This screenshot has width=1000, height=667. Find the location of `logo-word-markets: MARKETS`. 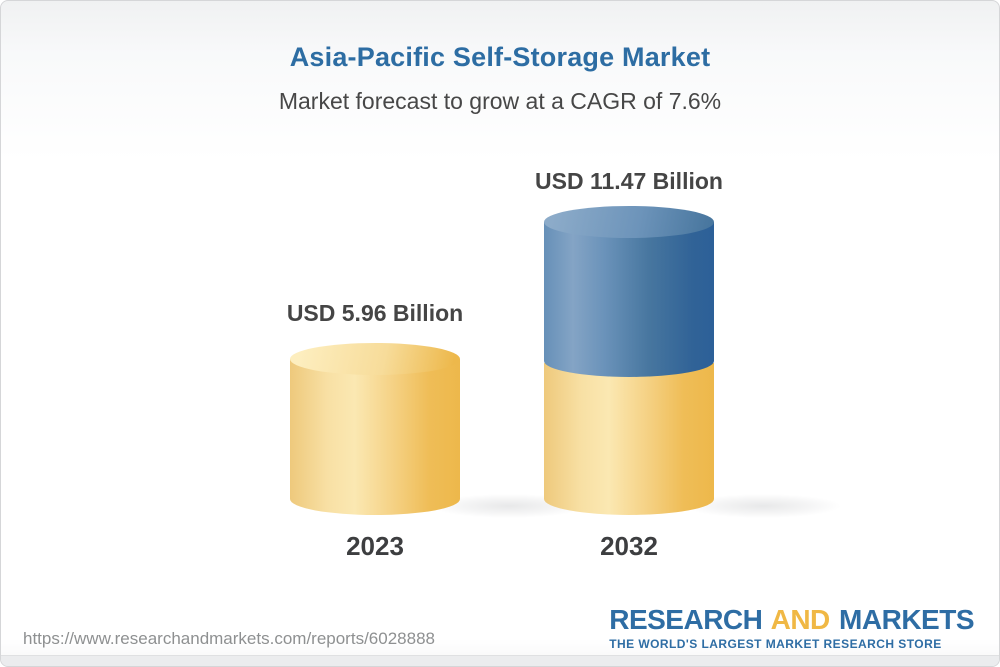

logo-word-markets: MARKETS is located at coordinates (906, 619).